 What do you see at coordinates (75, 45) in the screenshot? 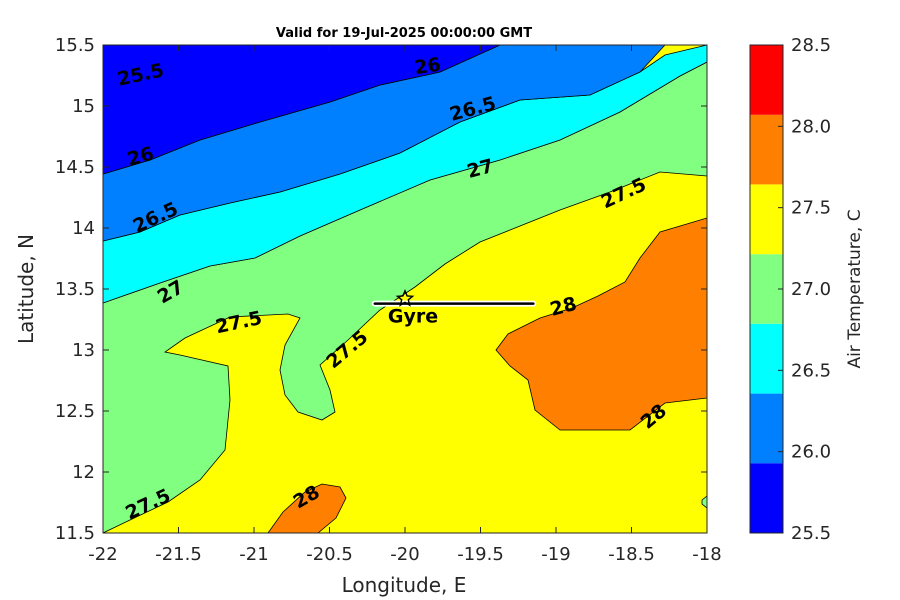
I see `y-tick-label: 15.5` at bounding box center [75, 45].